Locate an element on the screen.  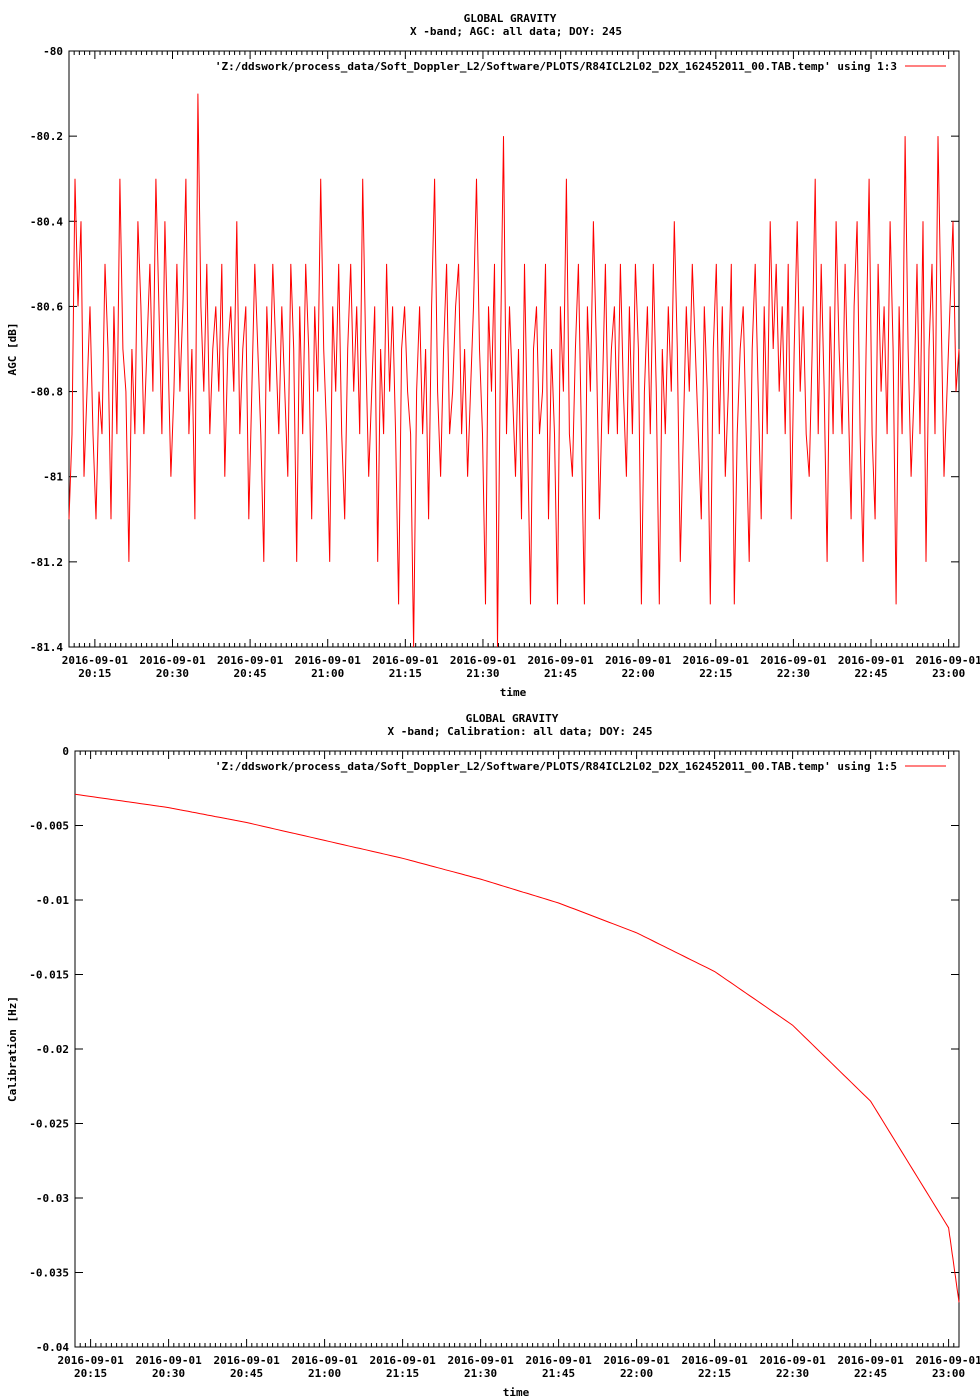
y-tick-label: -80.2 is located at coordinates (46, 136).